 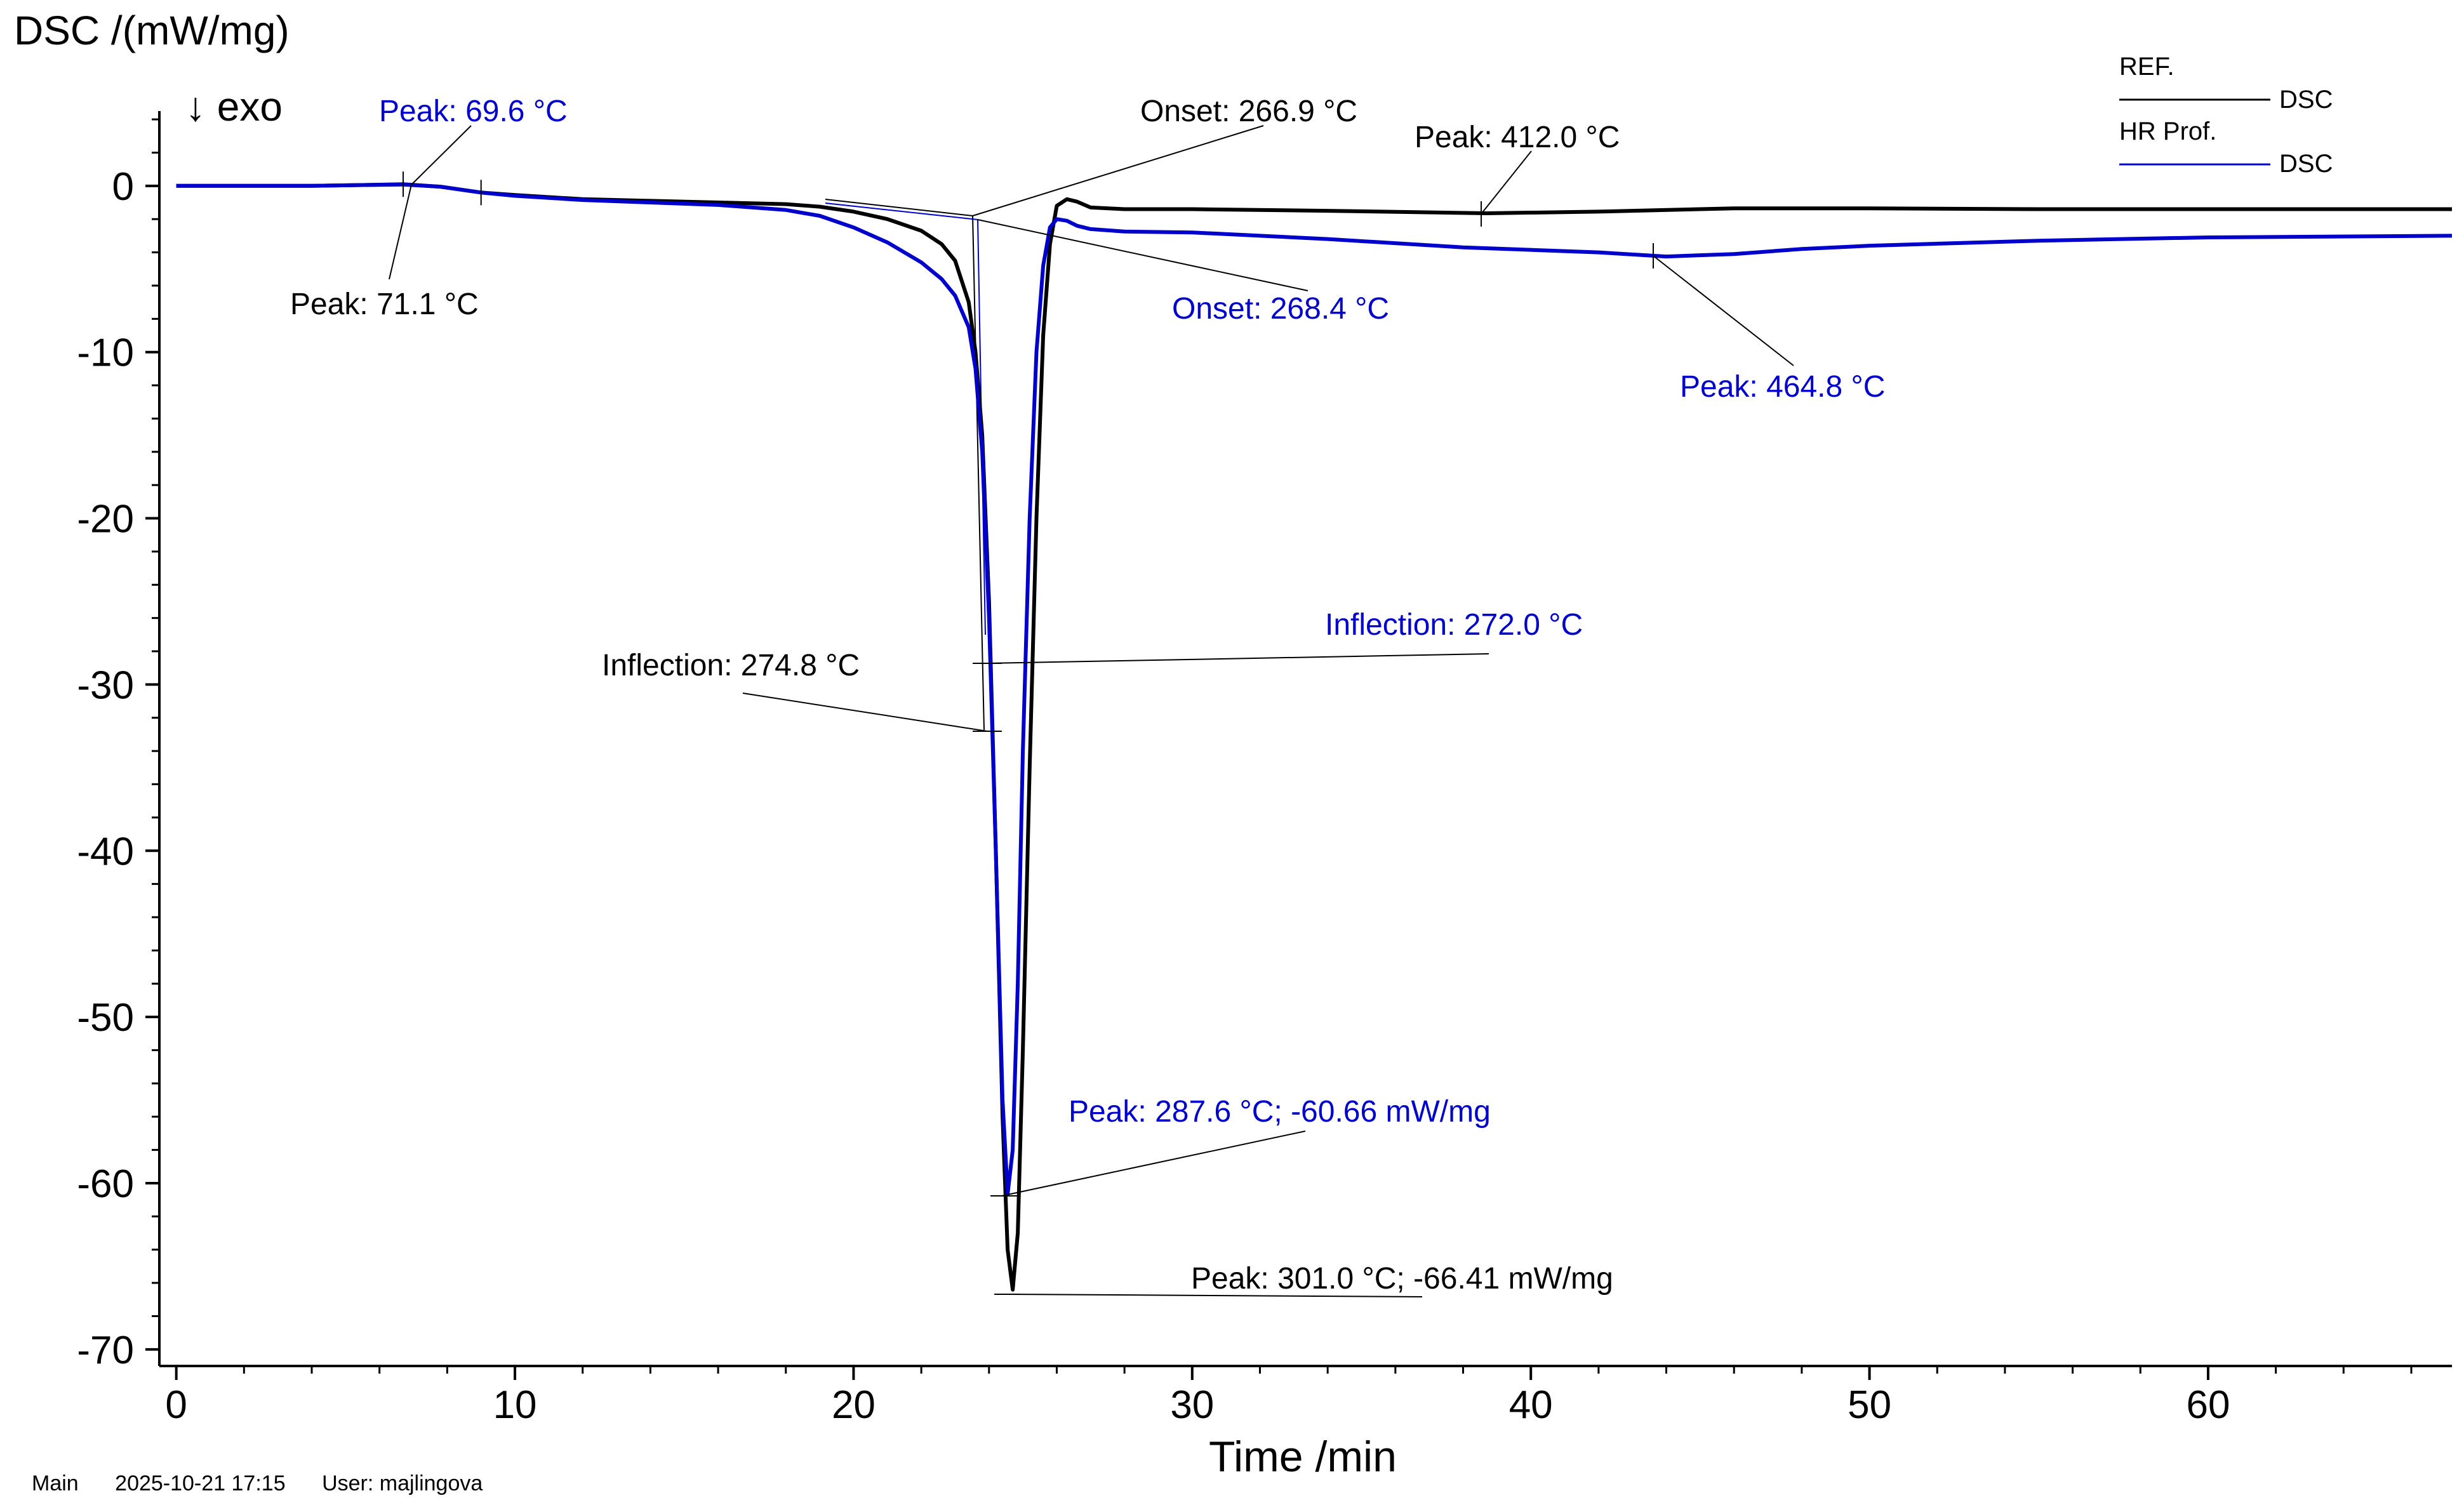 What do you see at coordinates (1328, 1370) in the screenshot?
I see `x-minor-ticks` at bounding box center [1328, 1370].